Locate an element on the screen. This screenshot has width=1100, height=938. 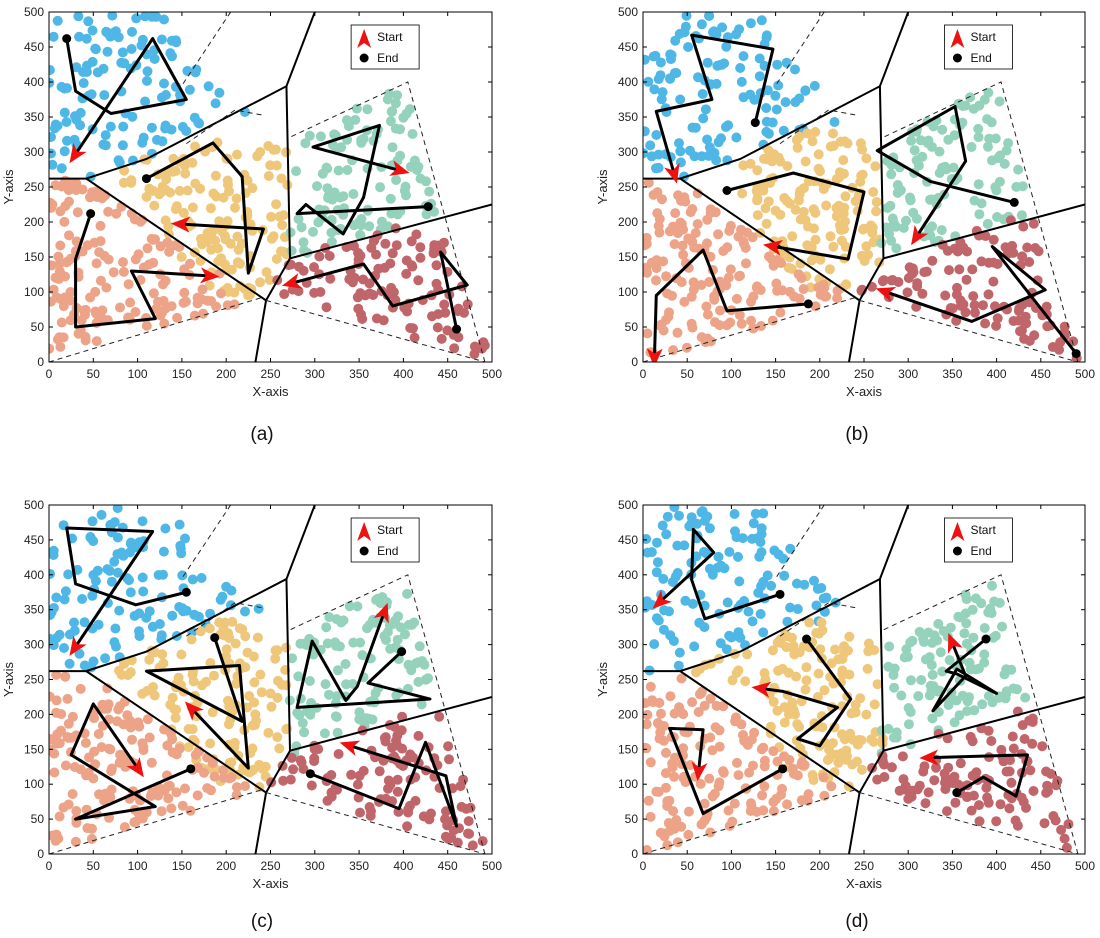
x-tick-label: 450 is located at coordinates (1041, 374).